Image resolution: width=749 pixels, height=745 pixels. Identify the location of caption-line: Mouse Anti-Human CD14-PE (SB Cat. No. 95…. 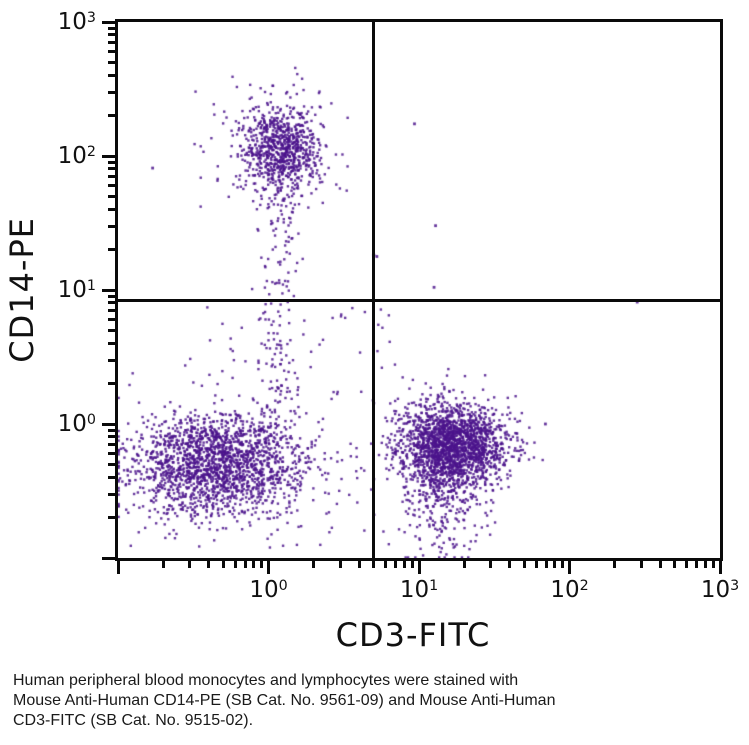
(284, 700).